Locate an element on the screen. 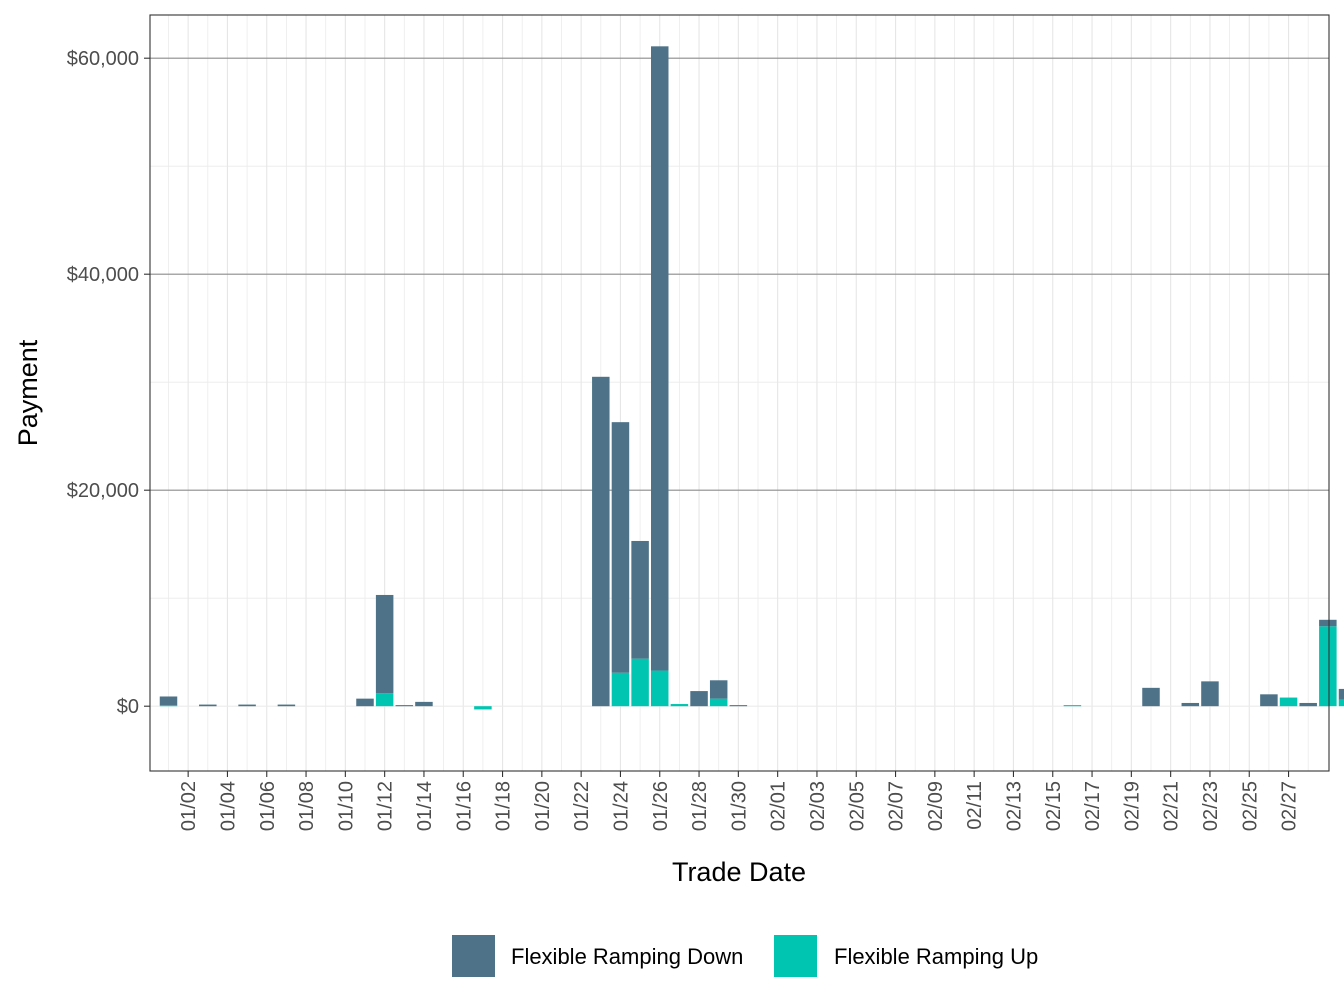 This screenshot has height=1008, width=1344. x-tick-label: 02/11 is located at coordinates (975, 805).